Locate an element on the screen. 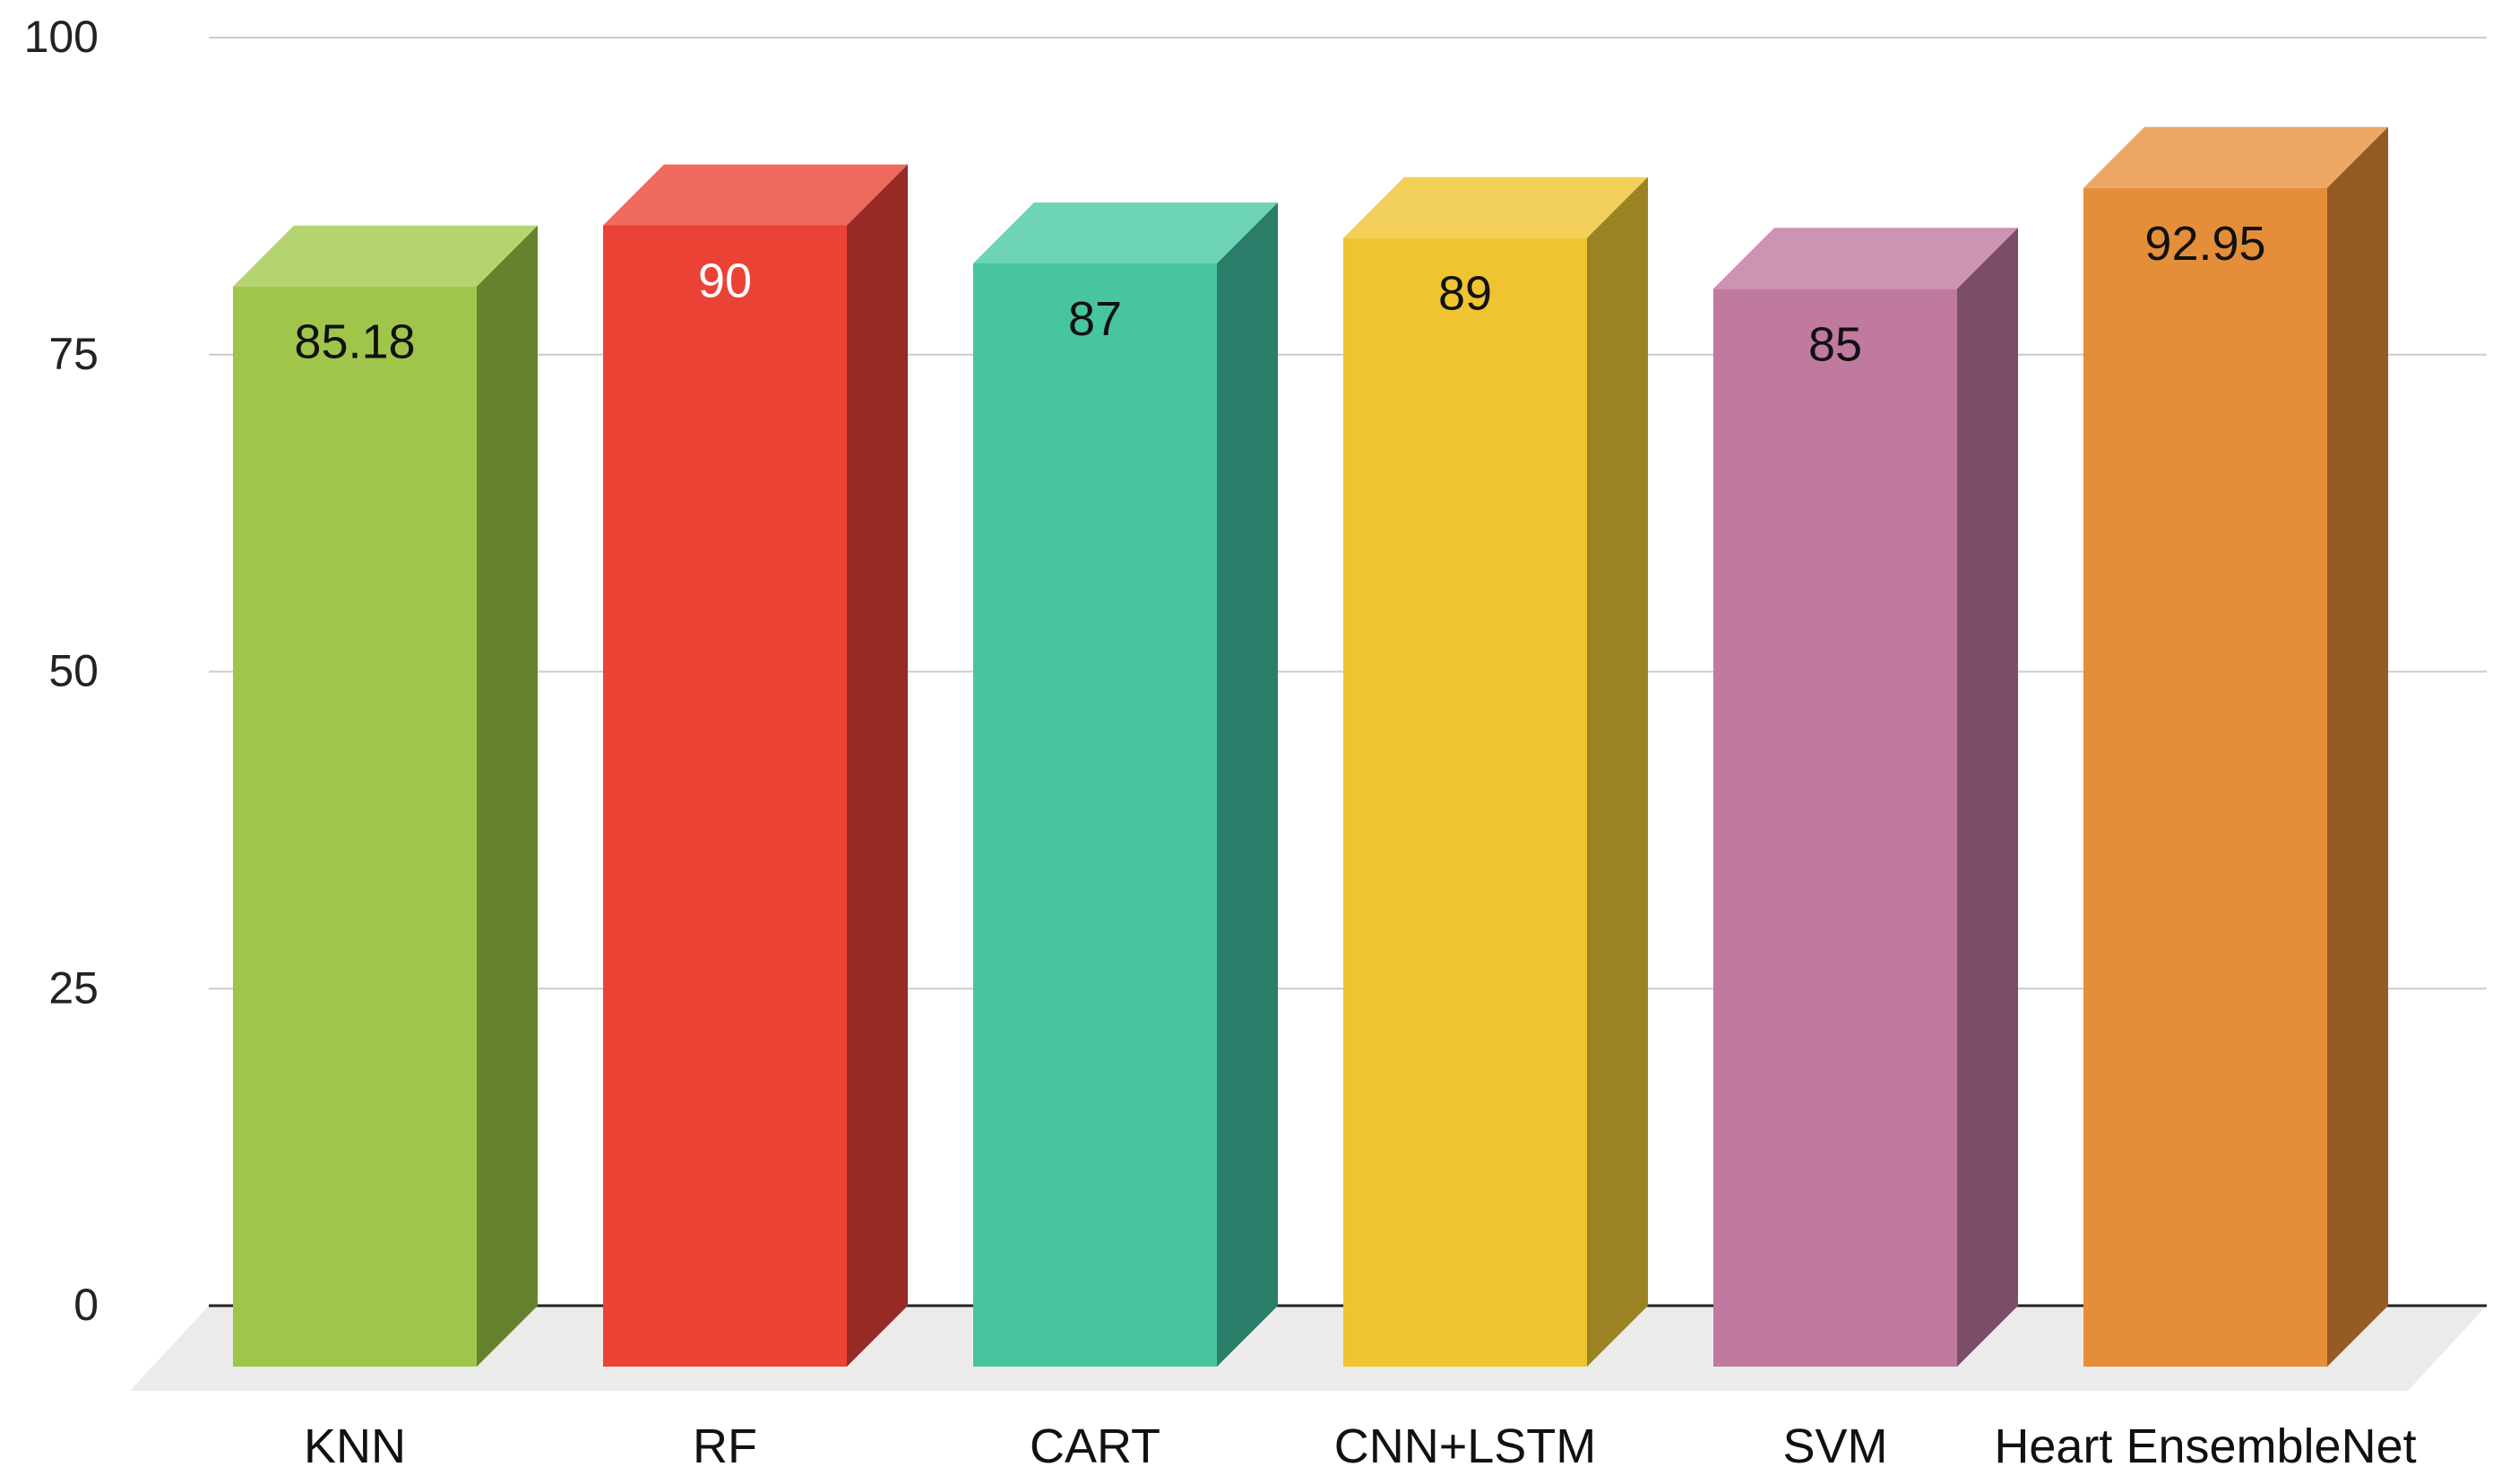  data-label: 87 is located at coordinates (1095, 319).